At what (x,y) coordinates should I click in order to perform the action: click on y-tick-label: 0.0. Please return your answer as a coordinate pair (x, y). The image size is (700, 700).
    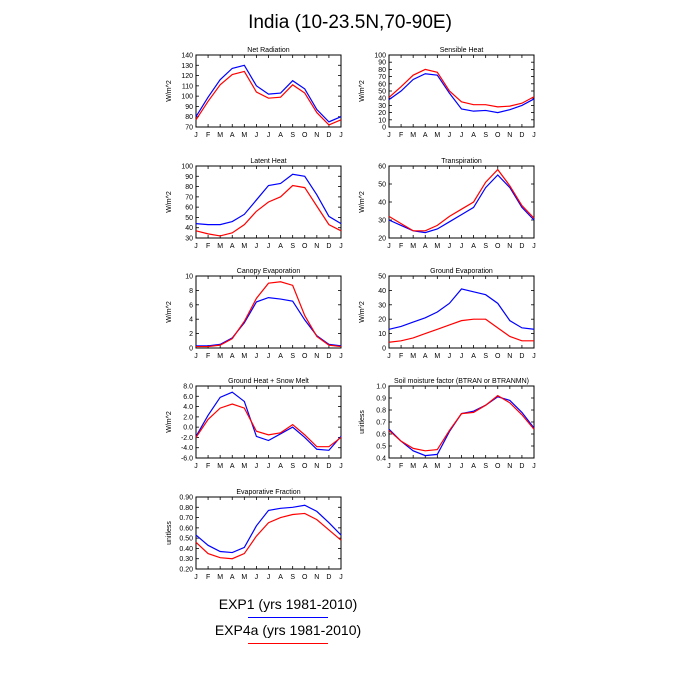
    Looking at the image, I should click on (188, 428).